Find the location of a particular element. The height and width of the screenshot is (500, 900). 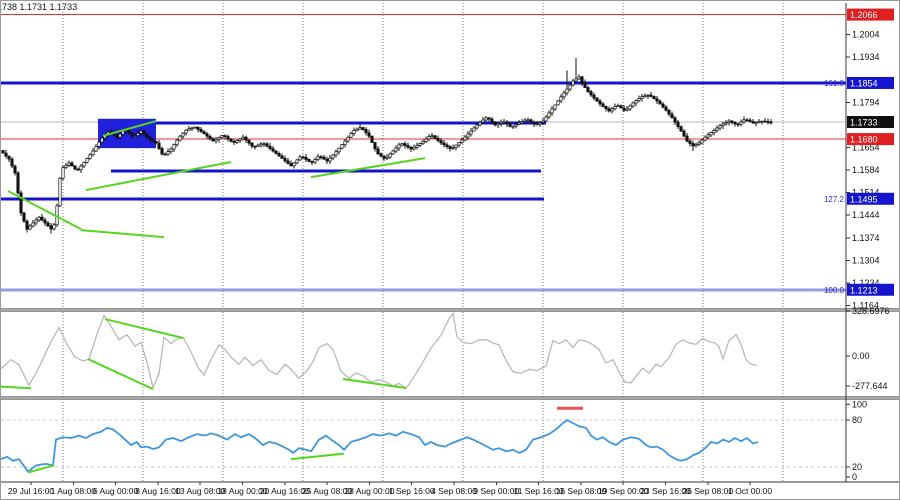

time-axis-label: 1 Sep 16:00 is located at coordinates (412, 491).